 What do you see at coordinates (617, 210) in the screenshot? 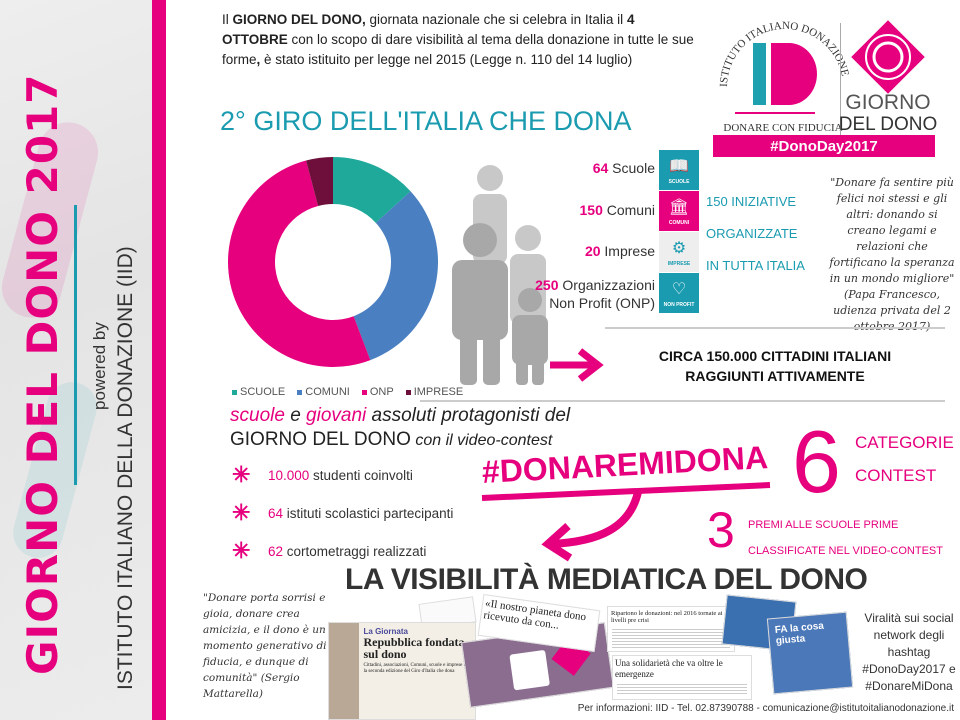
I see `stat-comuni: 150 Comuni` at bounding box center [617, 210].